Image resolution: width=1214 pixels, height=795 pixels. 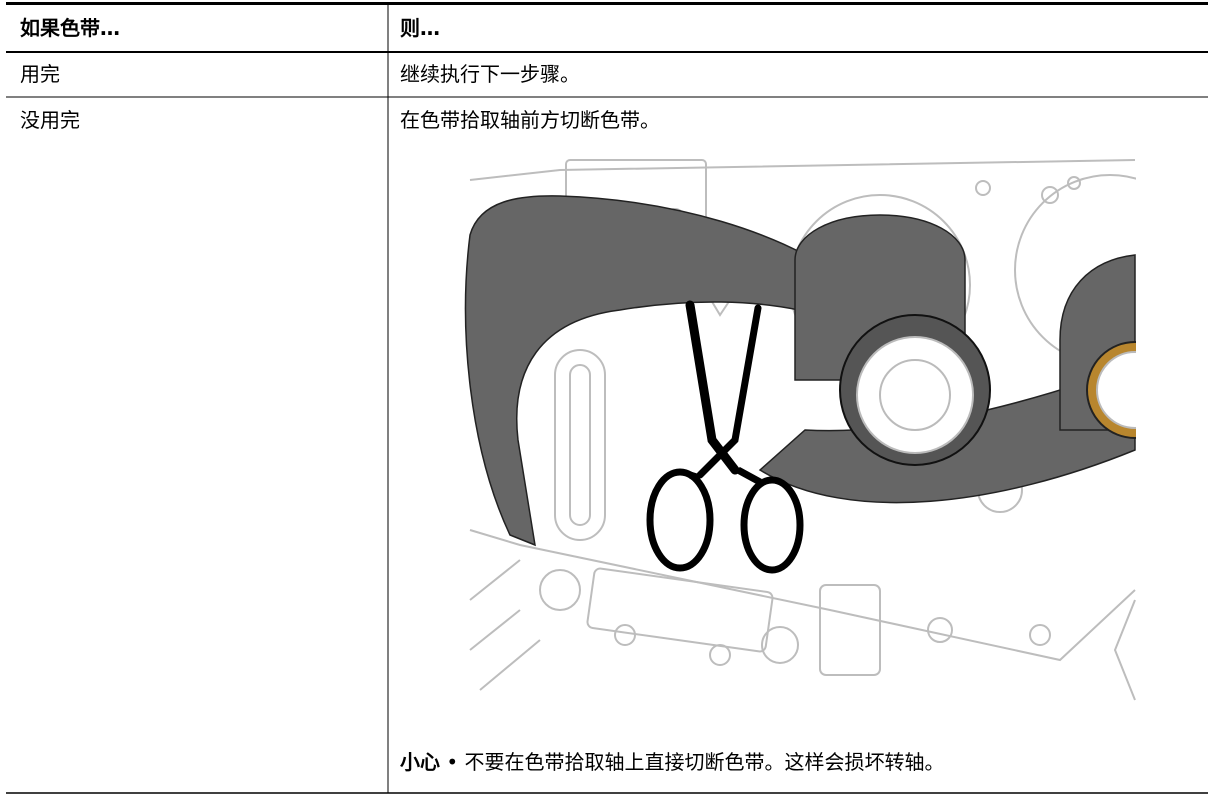 I want to click on caution-label: 小心, so click(x=420, y=762).